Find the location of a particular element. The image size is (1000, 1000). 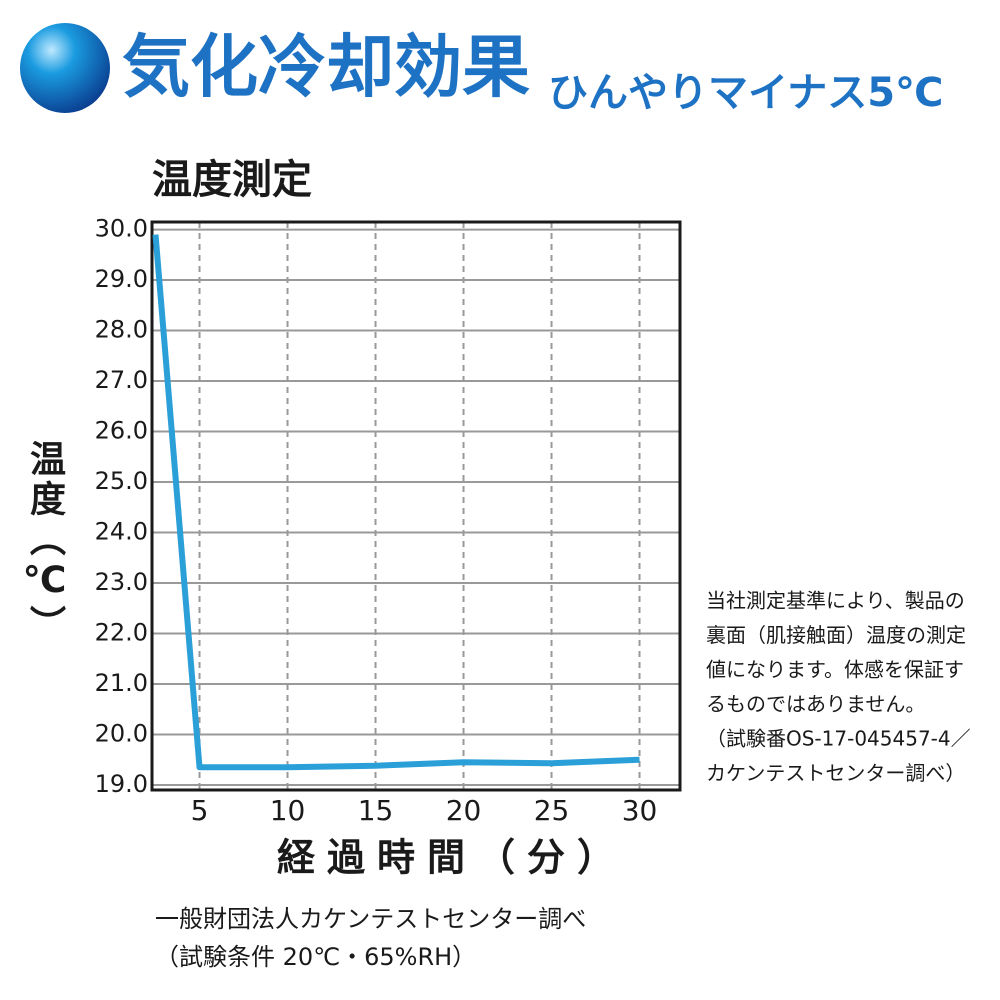

note-line: カケンテストセンター調べ） is located at coordinates (835, 773).